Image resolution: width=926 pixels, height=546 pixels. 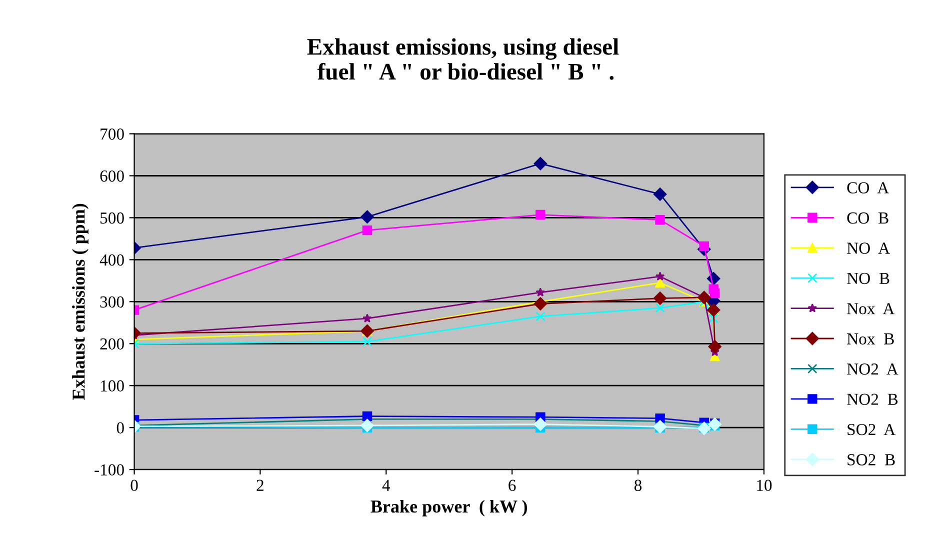 I want to click on legend-label: SO2 B, so click(x=871, y=460).